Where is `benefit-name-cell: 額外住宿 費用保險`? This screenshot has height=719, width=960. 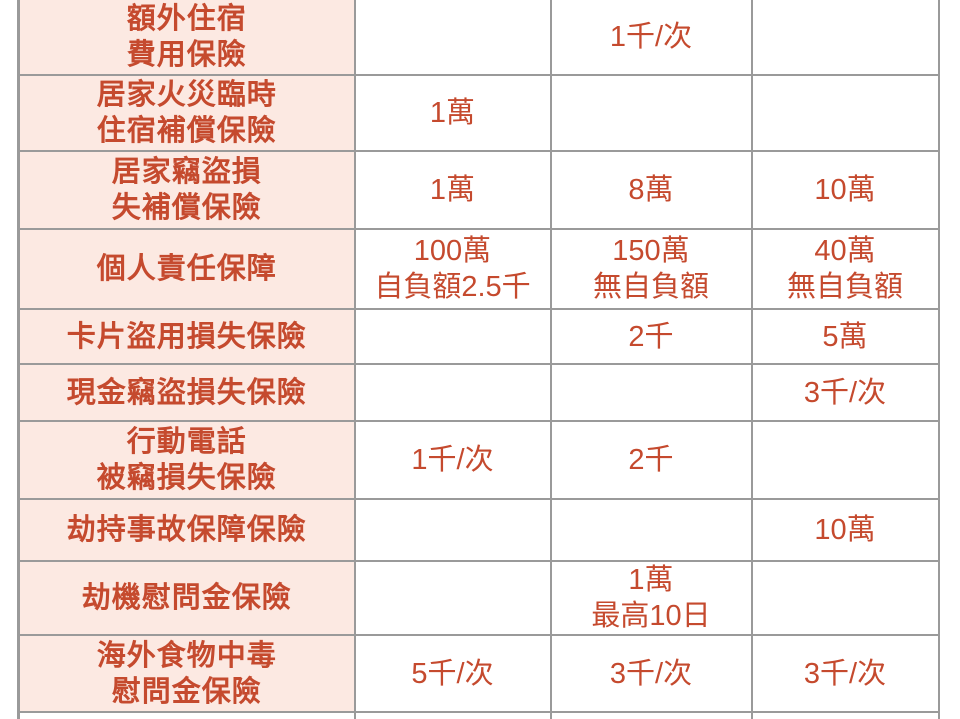
benefit-name-cell: 額外住宿 費用保險 is located at coordinates (186, 38).